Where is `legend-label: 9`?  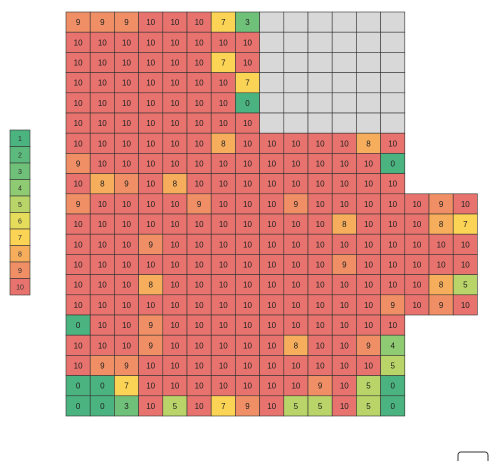
legend-label: 9 is located at coordinates (20, 271).